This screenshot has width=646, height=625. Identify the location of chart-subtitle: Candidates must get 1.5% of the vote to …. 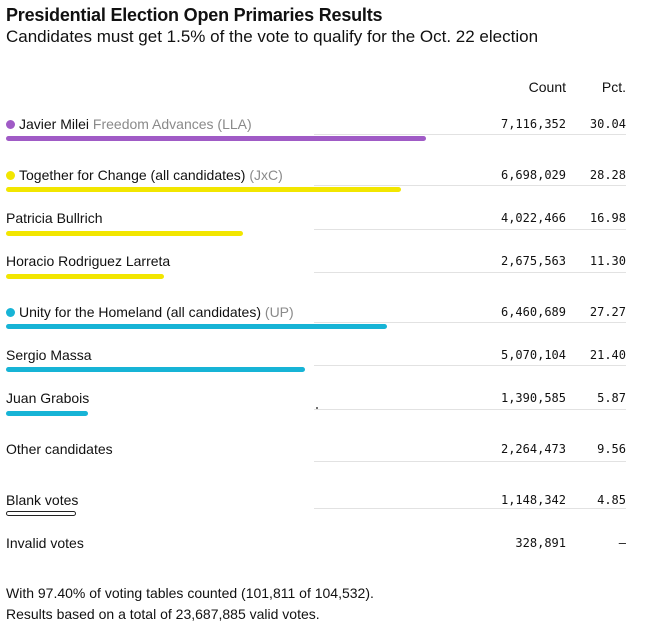
(272, 36).